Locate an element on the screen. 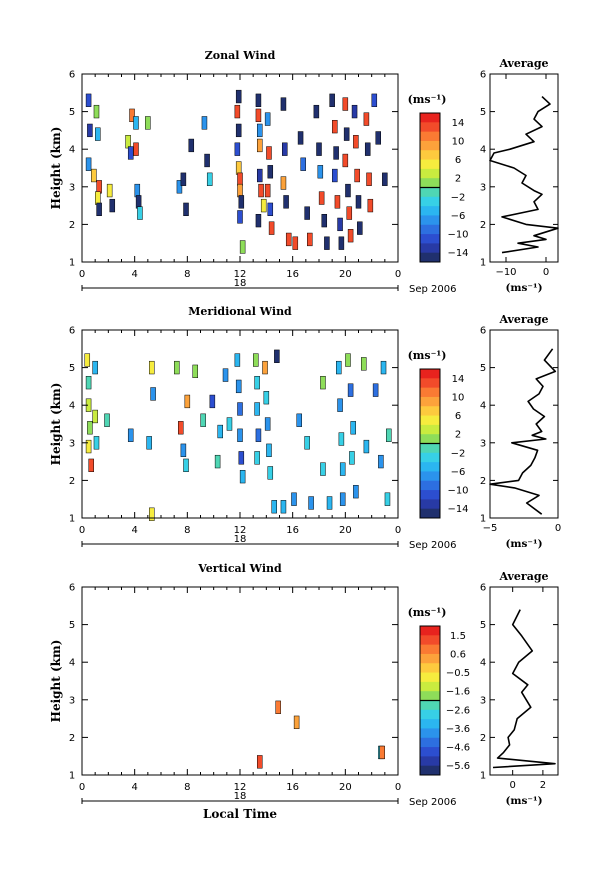  profile-y-tick-label: 3 is located at coordinates (483, 443).